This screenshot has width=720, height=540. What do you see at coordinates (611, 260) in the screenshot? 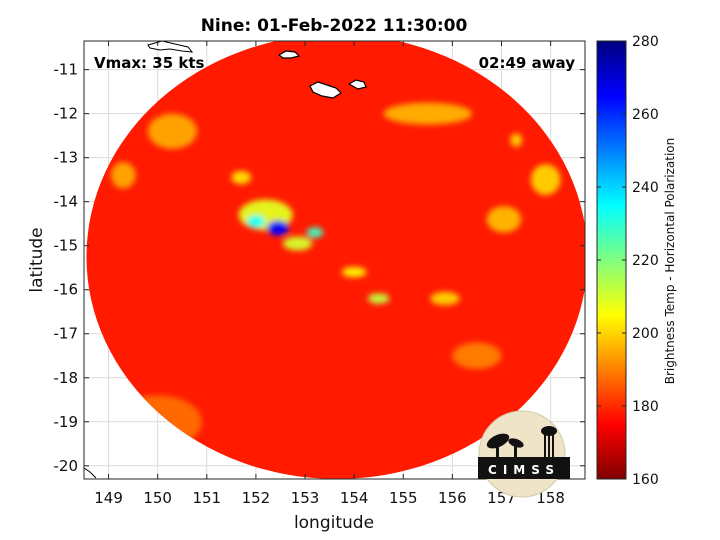
I see `colorbar-gradient` at bounding box center [611, 260].